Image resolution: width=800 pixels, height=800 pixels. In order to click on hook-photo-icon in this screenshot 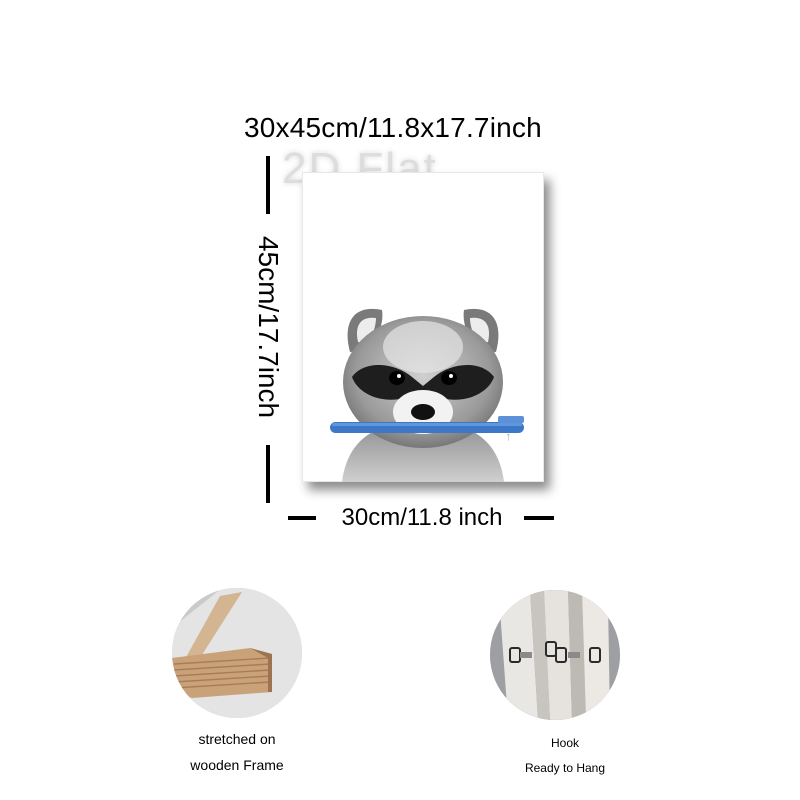, I will do `click(555, 655)`.